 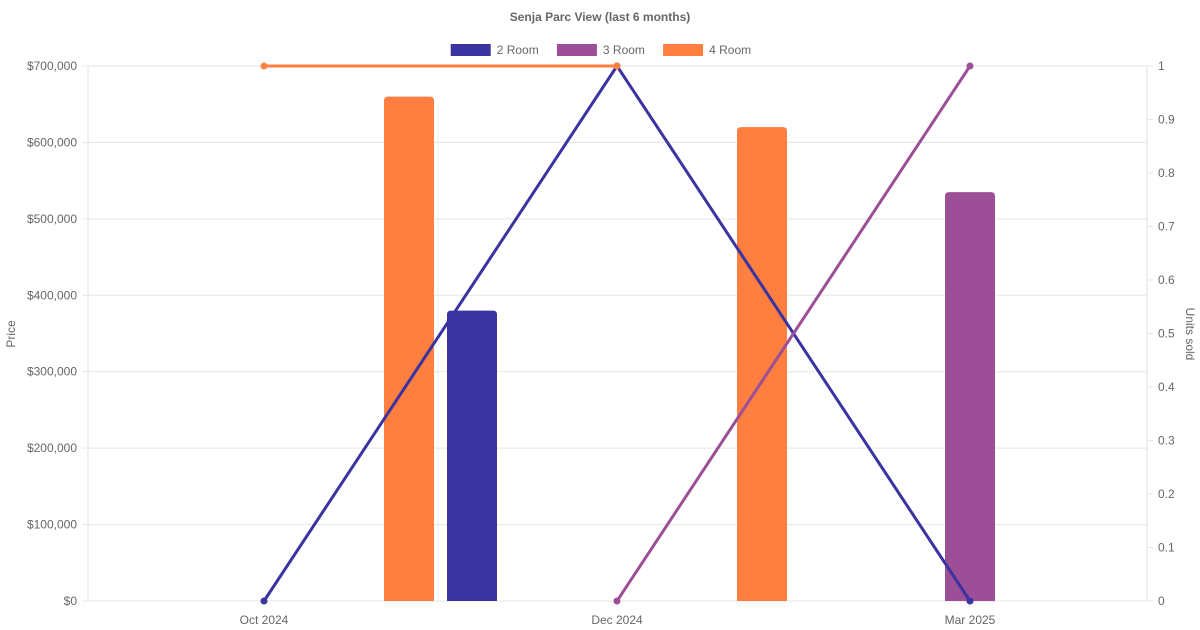 I want to click on y-right-tick-label: 0.2, so click(x=1166, y=494).